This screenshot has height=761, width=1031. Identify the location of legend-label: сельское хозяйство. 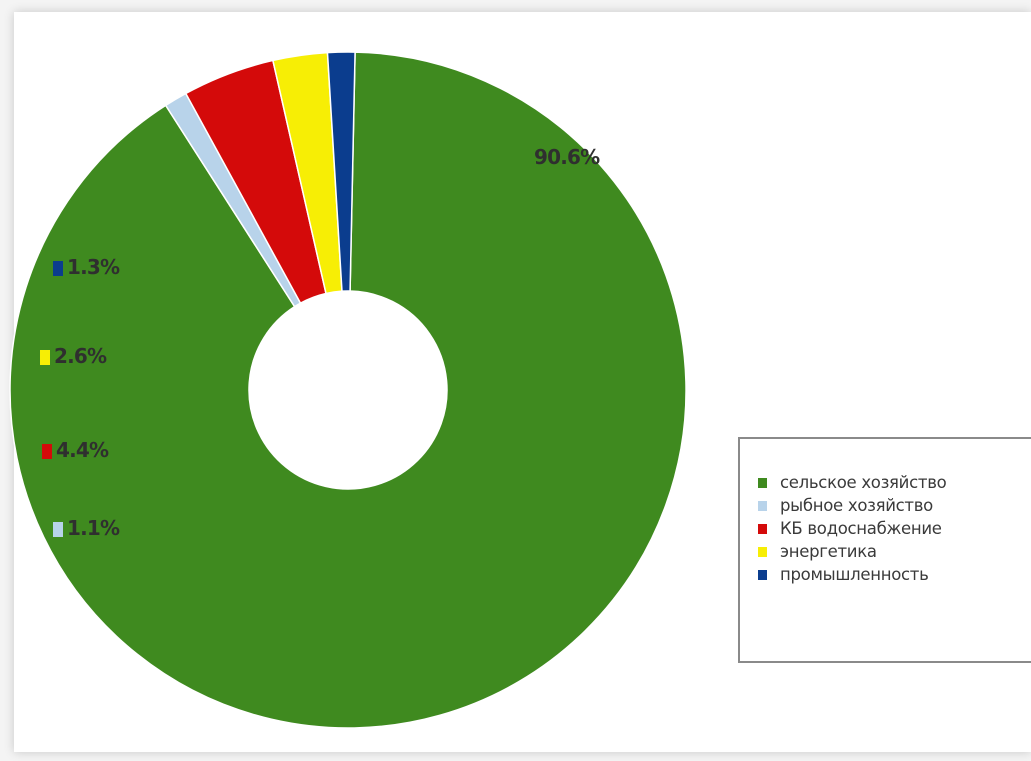
(863, 482).